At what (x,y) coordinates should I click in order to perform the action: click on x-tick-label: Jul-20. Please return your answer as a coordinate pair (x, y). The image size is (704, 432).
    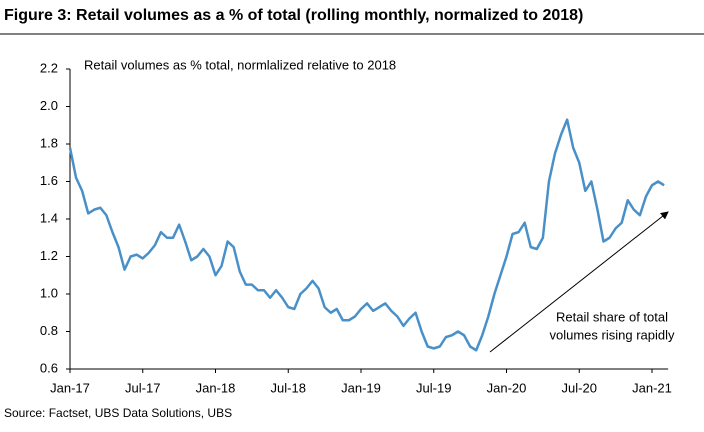
    Looking at the image, I should click on (579, 387).